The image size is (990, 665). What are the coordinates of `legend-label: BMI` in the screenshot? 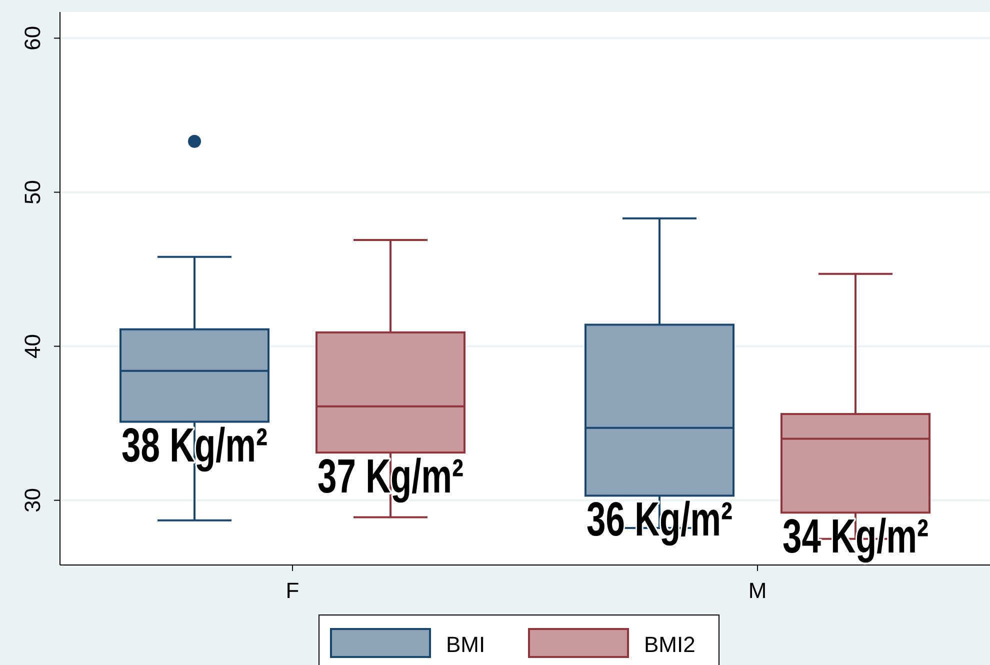 It's located at (466, 644).